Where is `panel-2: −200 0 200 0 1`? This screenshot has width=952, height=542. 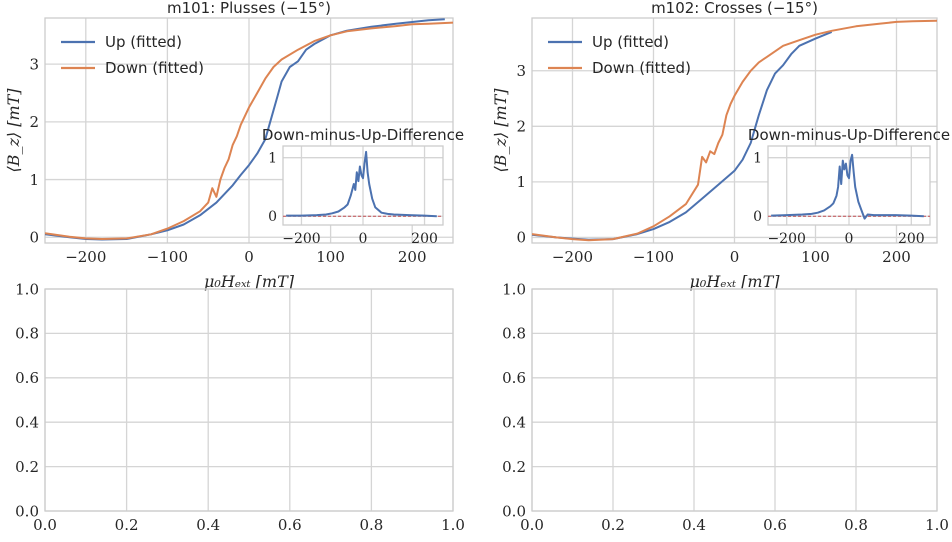
panel-2: −200 0 200 0 1 is located at coordinates (842, 196).